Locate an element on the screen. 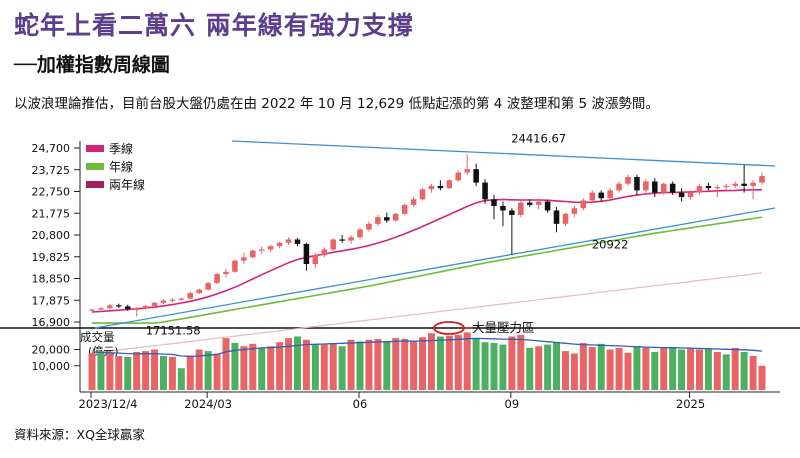 The width and height of the screenshot is (800, 458). page-subtitle: ──加權指數周線圖 is located at coordinates (92, 65).